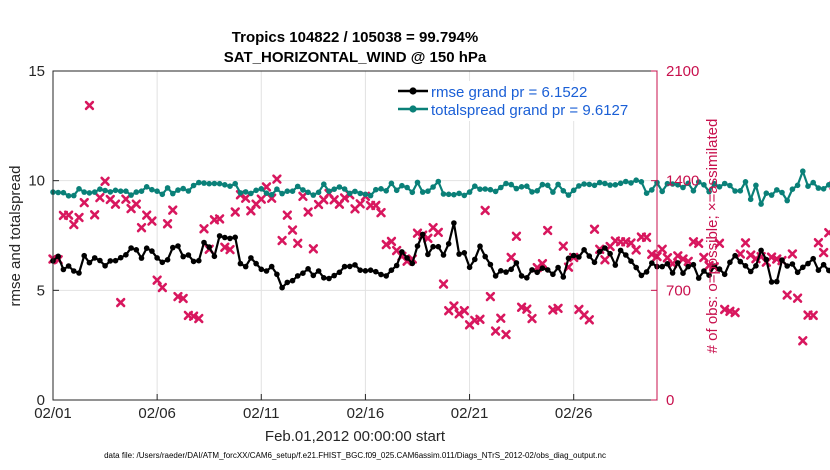 The image size is (830, 470). Describe the element at coordinates (15, 236) in the screenshot. I see `y-axis-left-label: rmse and totalspread` at that location.